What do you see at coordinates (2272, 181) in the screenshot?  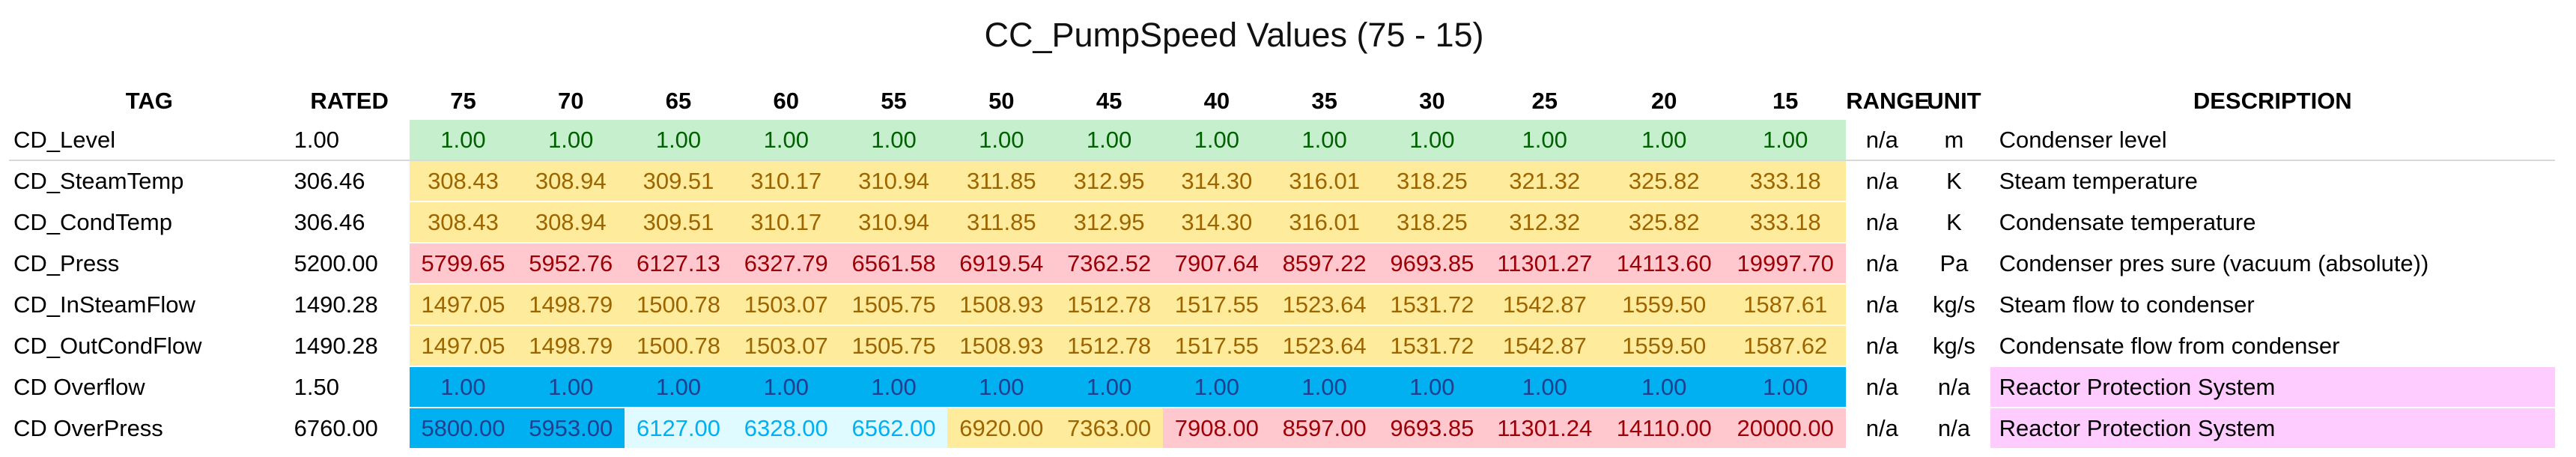 I see `description-cell: Steam temperature` at bounding box center [2272, 181].